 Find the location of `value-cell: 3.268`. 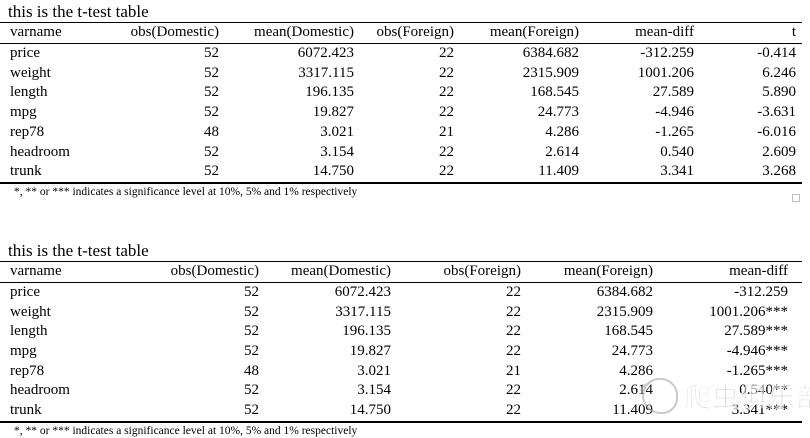

value-cell: 3.268 is located at coordinates (779, 171).